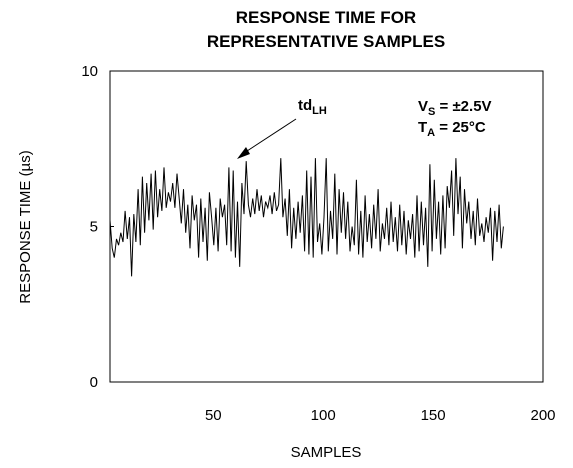 The image size is (573, 468). I want to click on y-tick-label: 0, so click(94, 382).